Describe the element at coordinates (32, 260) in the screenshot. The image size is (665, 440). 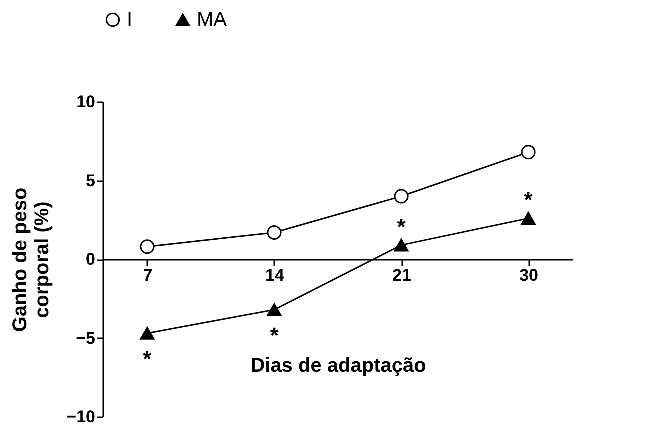
I see `y-axis-title: Ganho de peso corporal (%)` at that location.